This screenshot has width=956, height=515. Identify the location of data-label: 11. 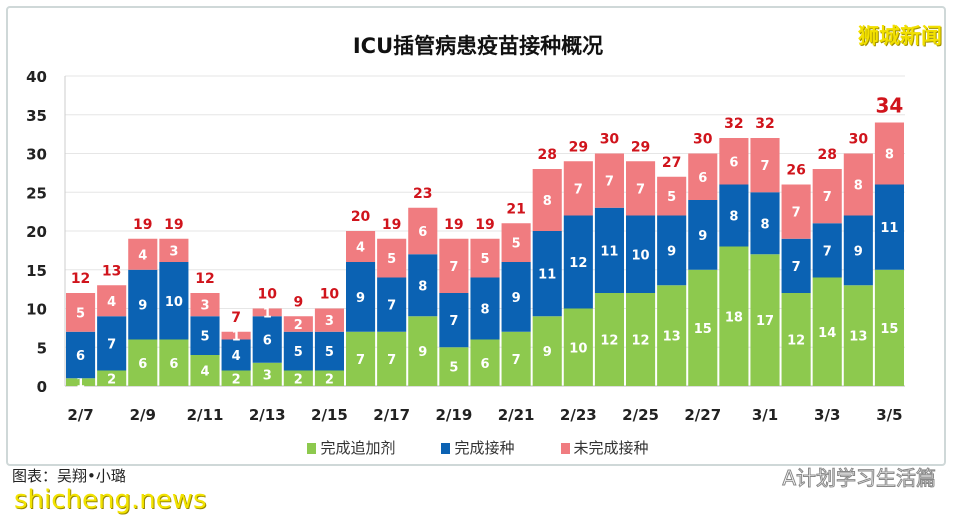
(889, 228).